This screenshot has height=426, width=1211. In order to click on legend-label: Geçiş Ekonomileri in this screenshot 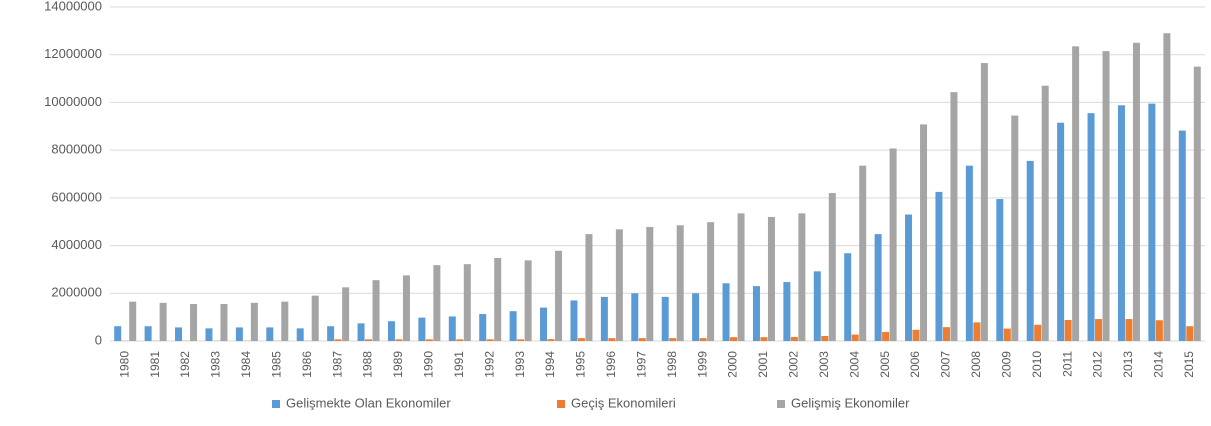, I will do `click(623, 402)`.